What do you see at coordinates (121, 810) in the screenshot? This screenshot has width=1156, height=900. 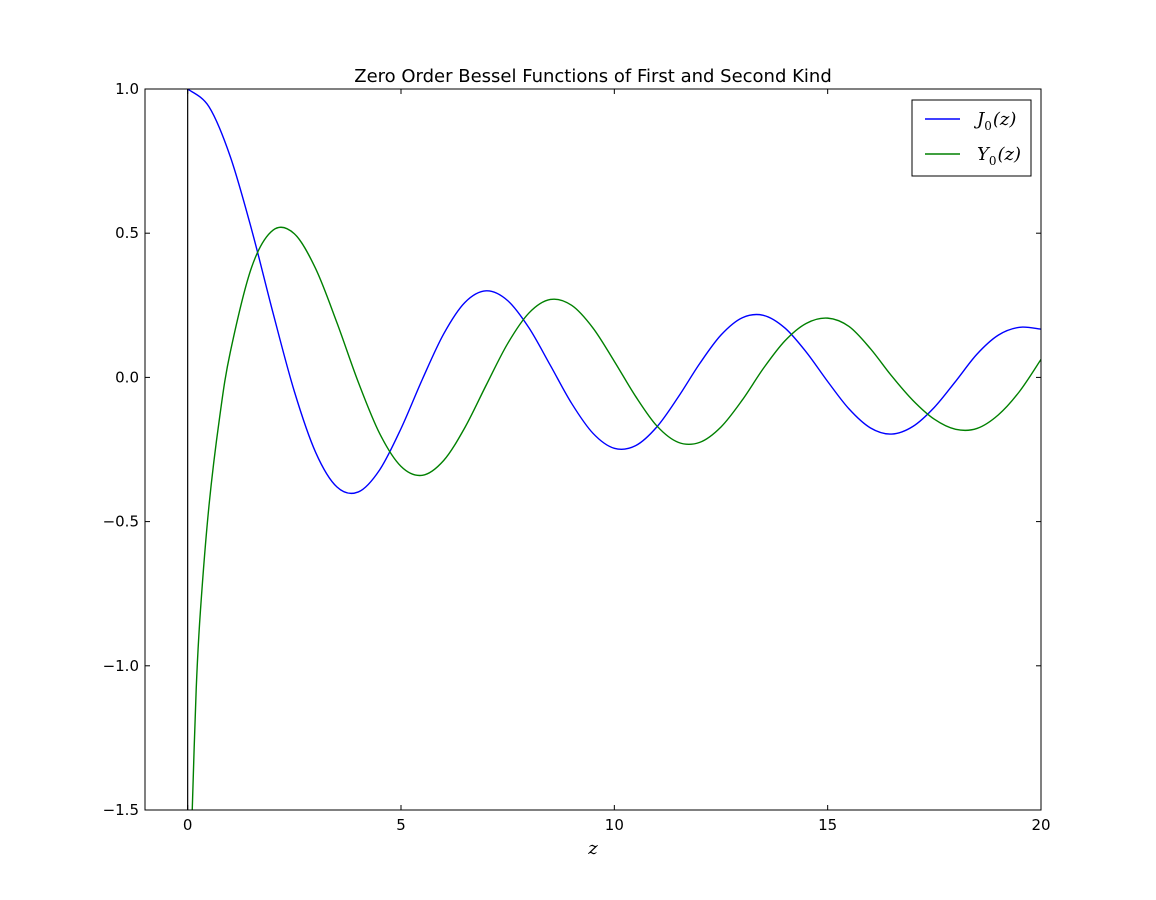 I see `y-tick-label: −1.5` at bounding box center [121, 810].